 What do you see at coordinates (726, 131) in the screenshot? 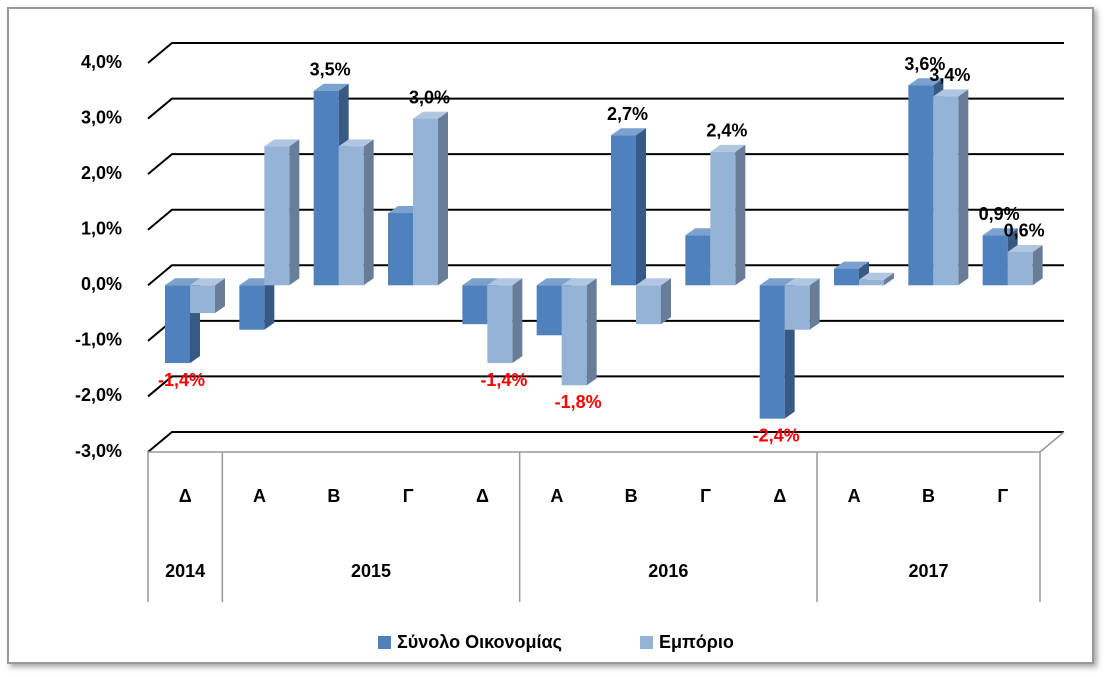
I see `data-label: 2,4%` at bounding box center [726, 131].